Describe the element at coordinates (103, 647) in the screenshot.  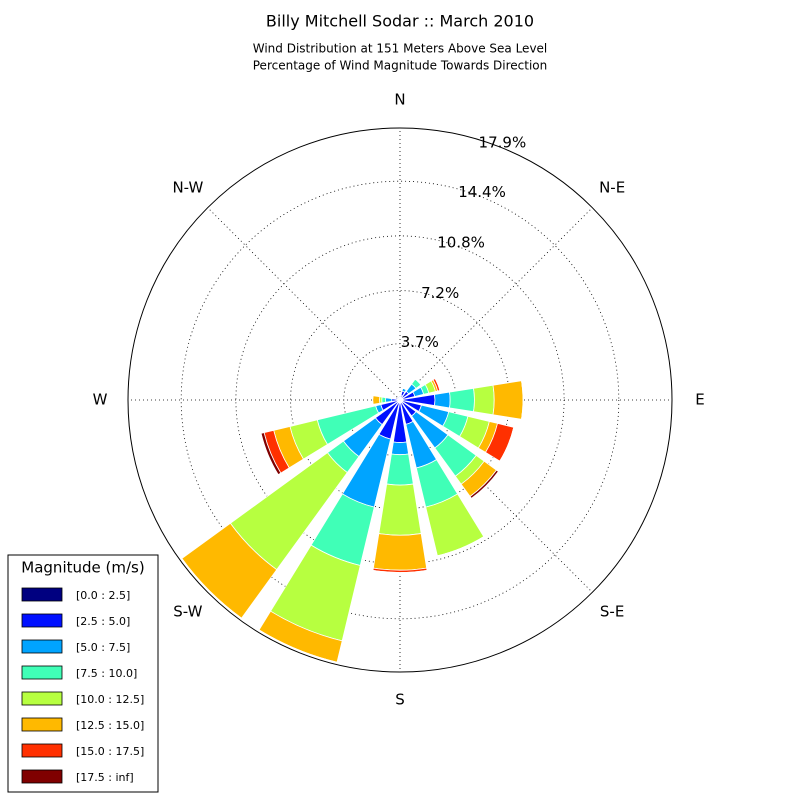
I see `legend-label: [5.0 : 7.5]` at that location.